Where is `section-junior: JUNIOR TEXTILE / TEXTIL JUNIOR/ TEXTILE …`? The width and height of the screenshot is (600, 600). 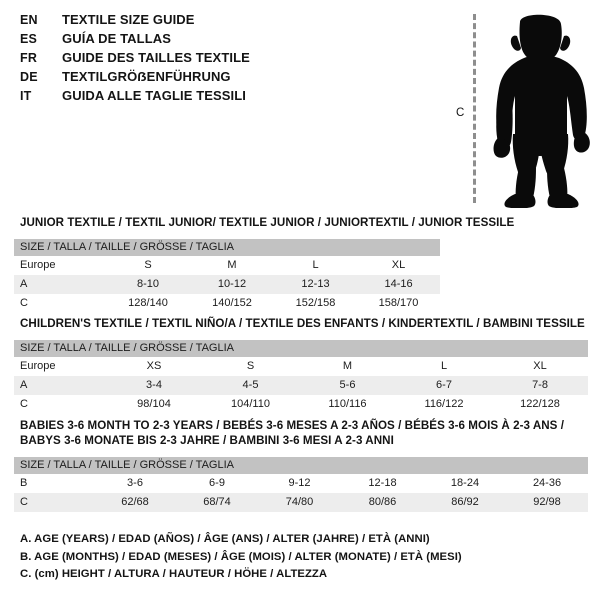 section-junior: JUNIOR TEXTILE / TEXTIL JUNIOR/ TEXTILE … is located at coordinates (264, 264).